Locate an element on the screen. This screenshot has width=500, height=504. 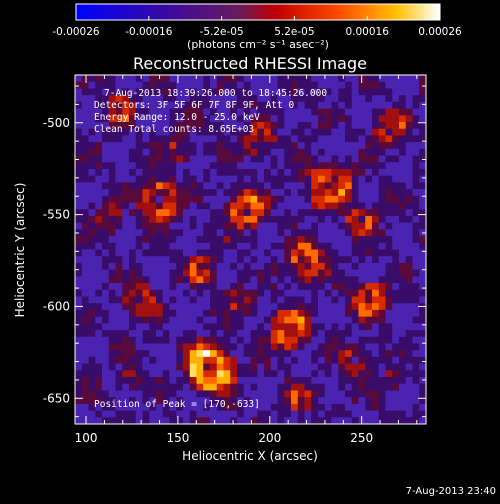
info-line-clean: Clean Total counts: 8.65E+03 is located at coordinates (174, 129).